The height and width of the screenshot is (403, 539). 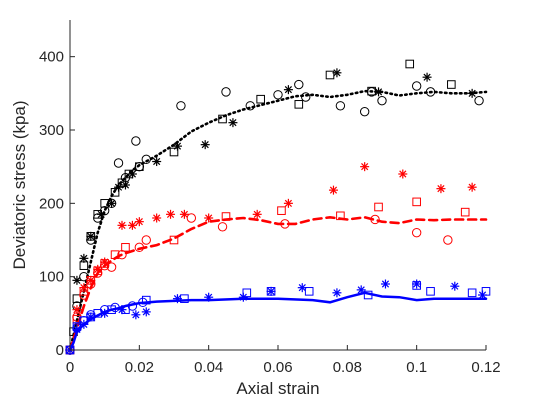 I want to click on x-axis-title: Axial strain, so click(x=277, y=388).